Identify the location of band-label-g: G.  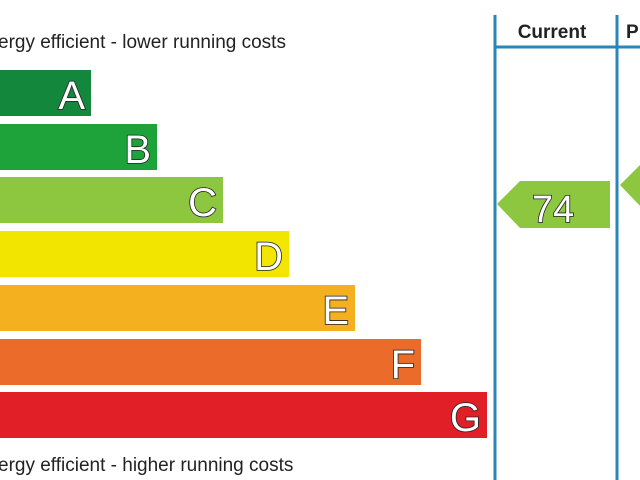
(465, 418).